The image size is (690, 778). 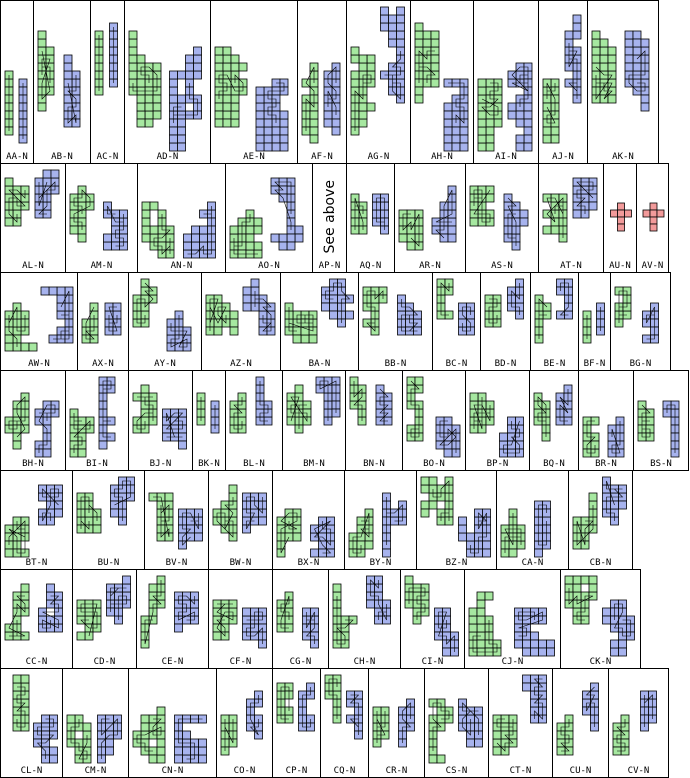 What do you see at coordinates (319, 321) in the screenshot?
I see `tile-ba-n: BA-N` at bounding box center [319, 321].